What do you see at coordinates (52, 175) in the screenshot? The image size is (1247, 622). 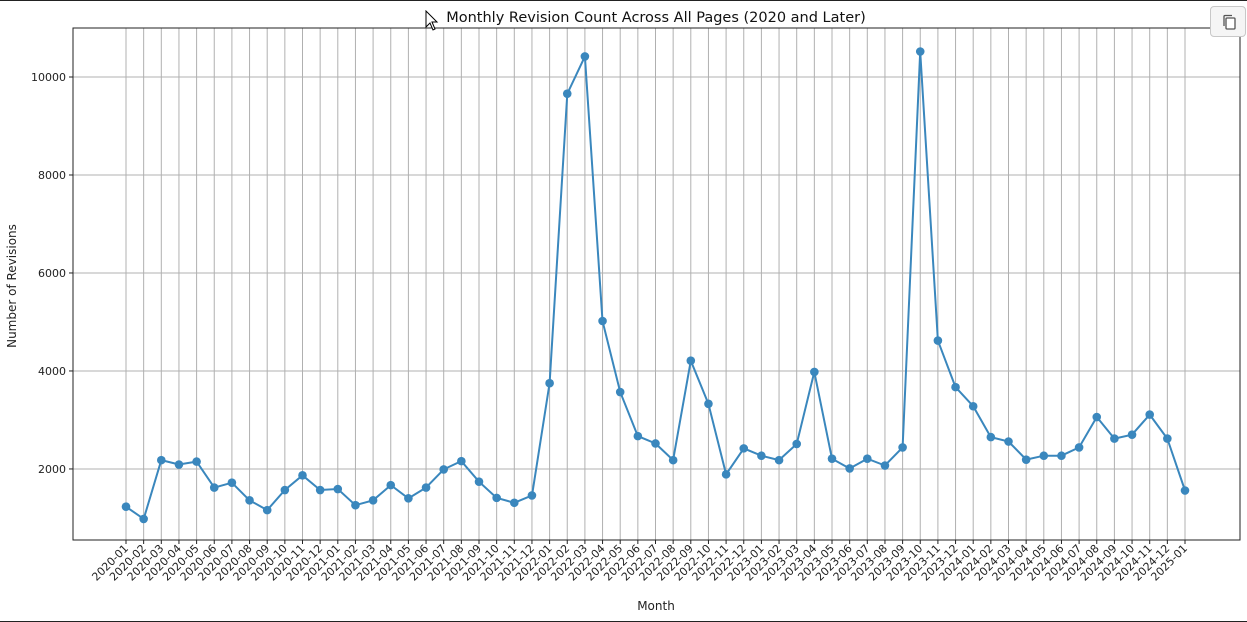 I see `y-tick-label: 8000` at bounding box center [52, 175].